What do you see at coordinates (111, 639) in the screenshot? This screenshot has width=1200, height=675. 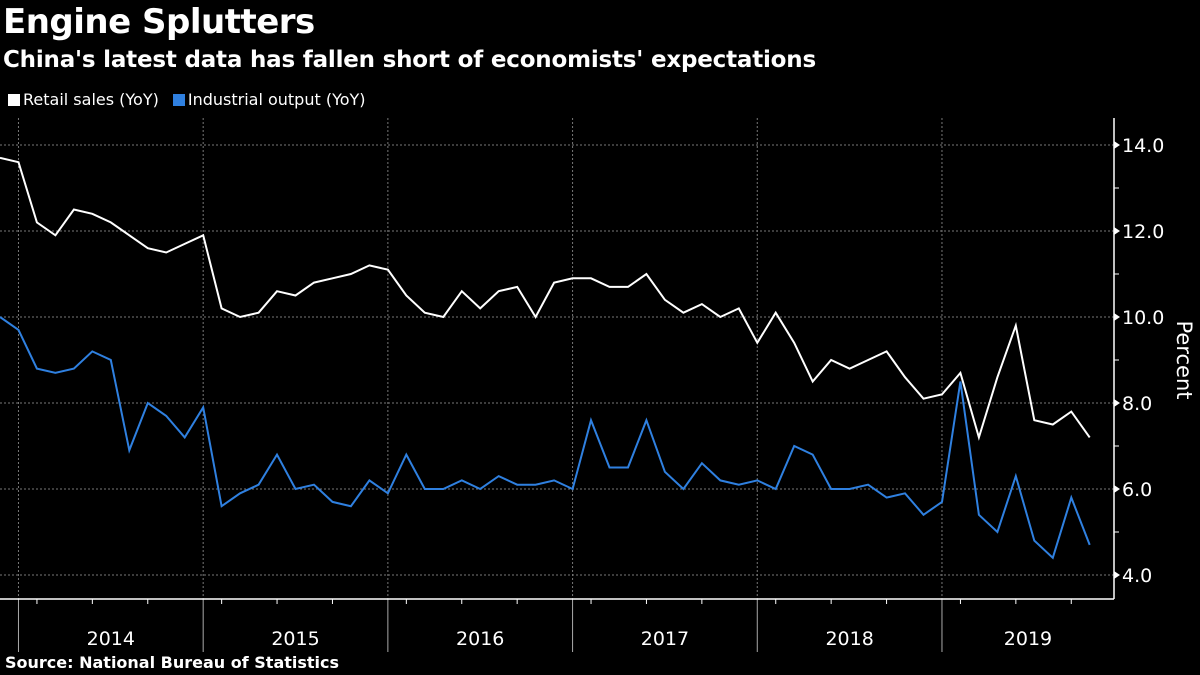 I see `x-year-label: 2014` at bounding box center [111, 639].